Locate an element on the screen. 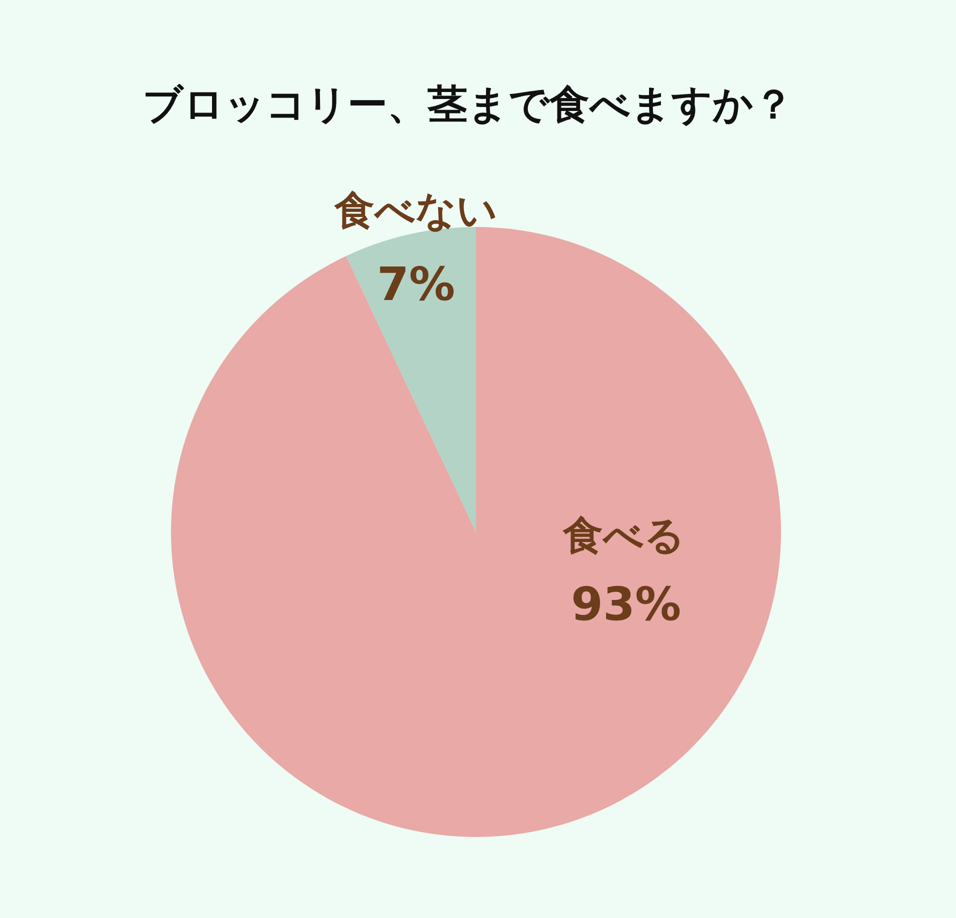  chart-title: ブロッコリー、茎まで食べますか？ is located at coordinates (468, 105).